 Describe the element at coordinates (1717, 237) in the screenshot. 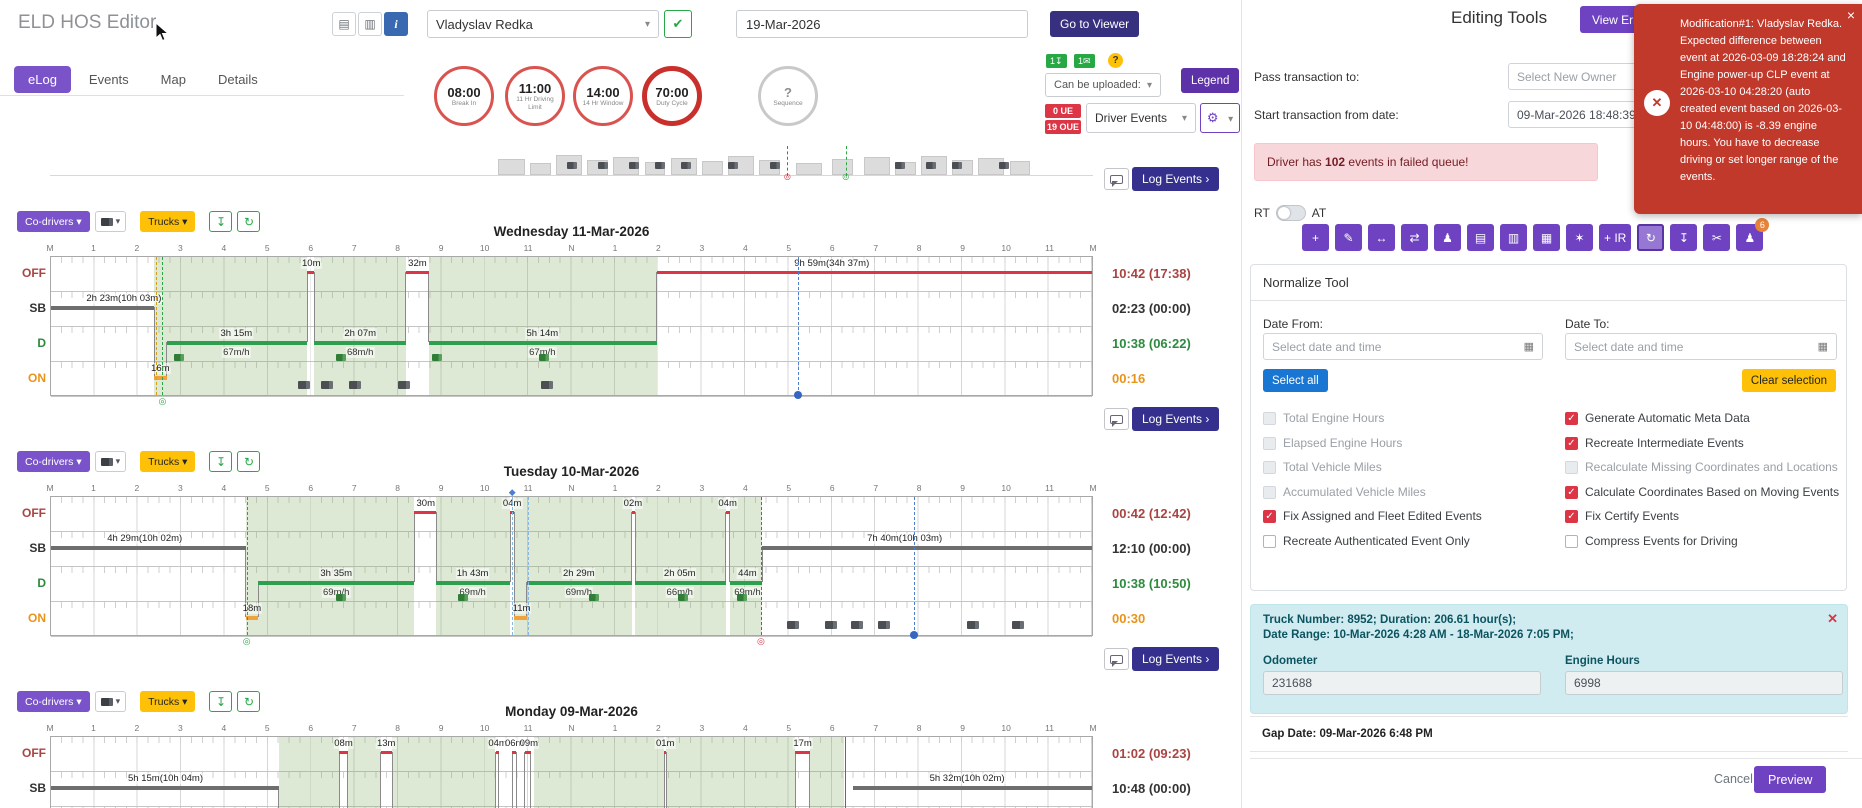

I see `split-event-button: ✂` at that location.